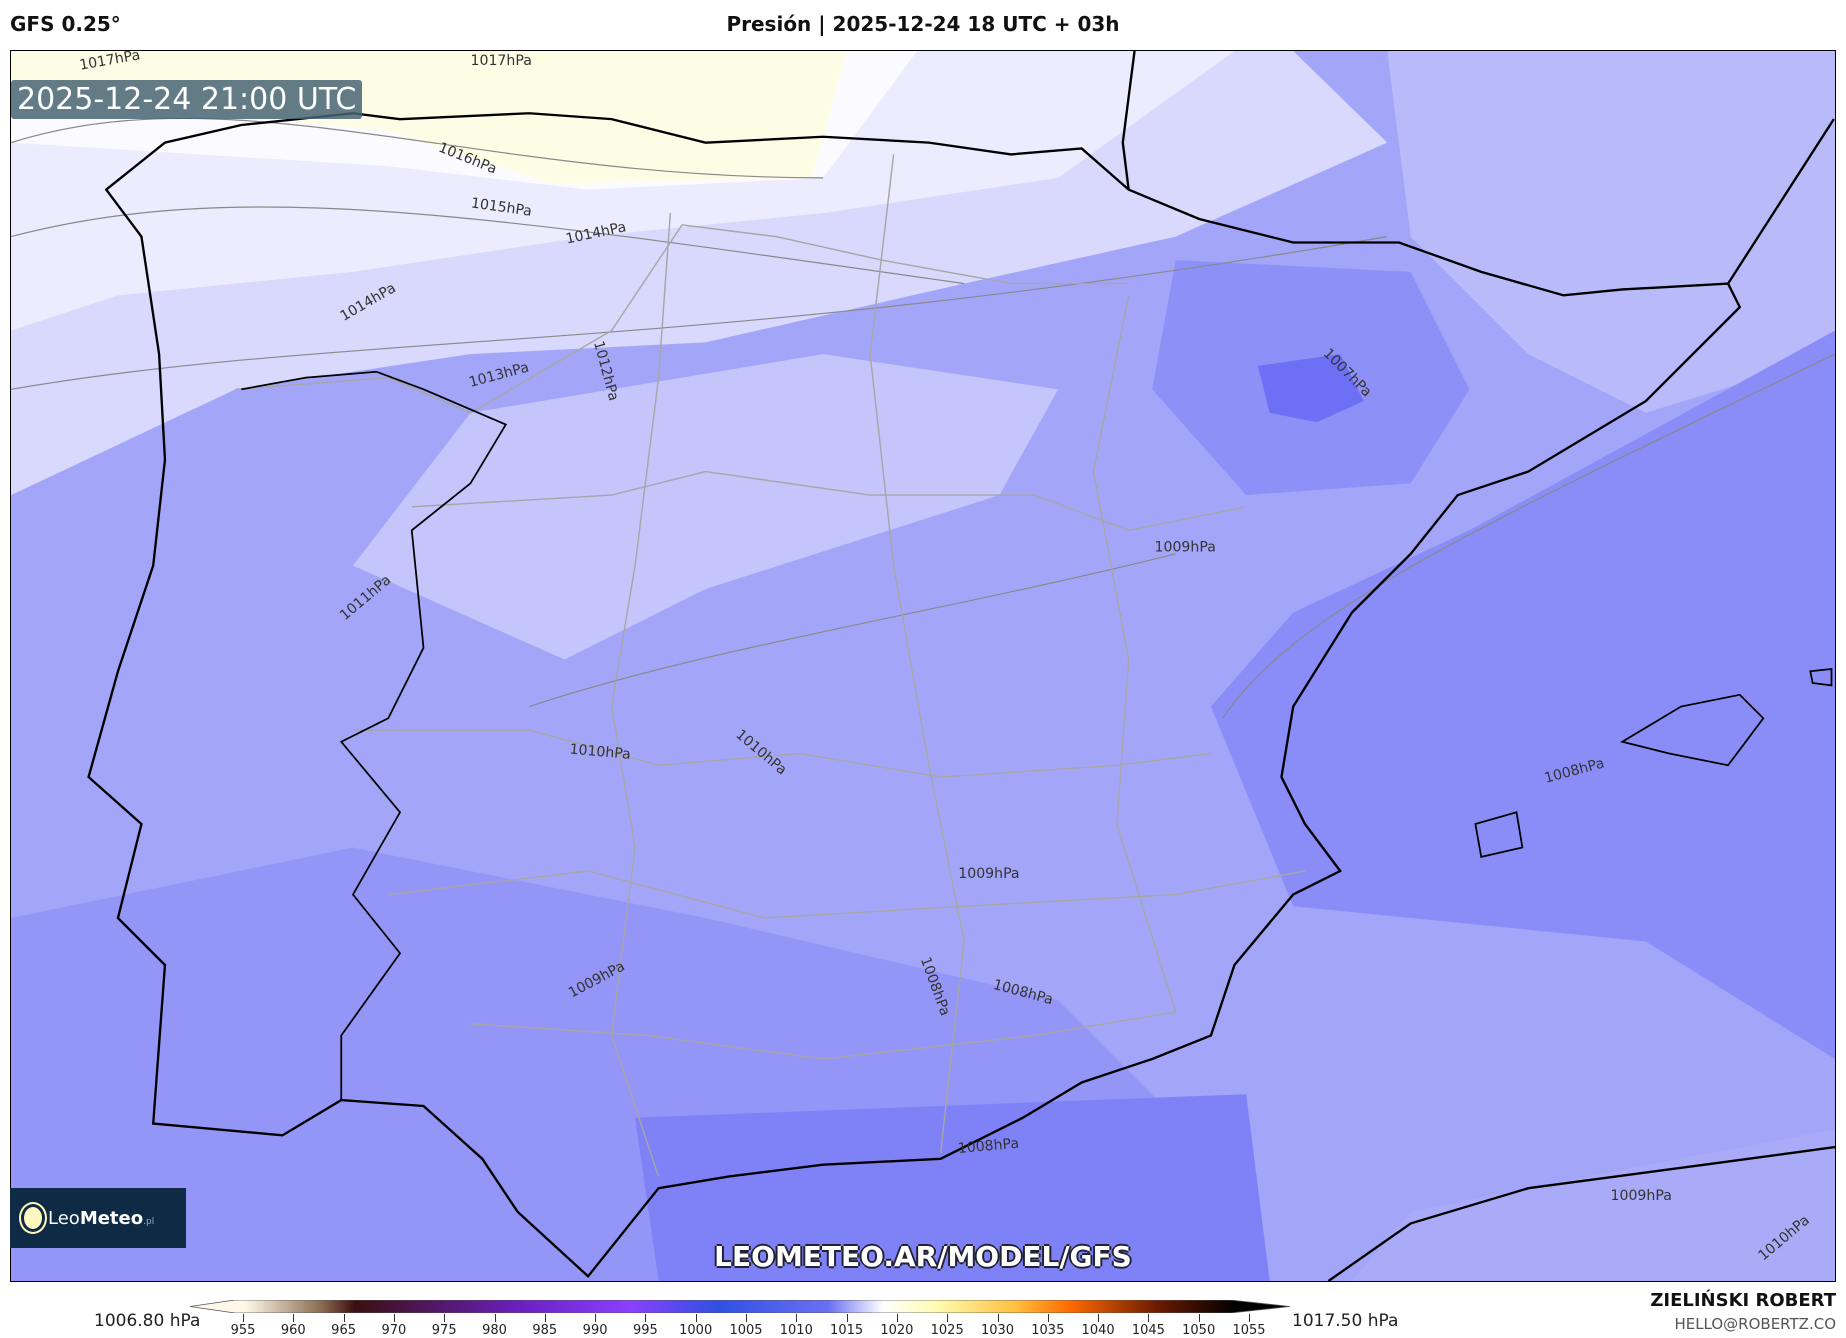 The image size is (1846, 1338). I want to click on colorbar-tick-label: 960, so click(293, 1330).